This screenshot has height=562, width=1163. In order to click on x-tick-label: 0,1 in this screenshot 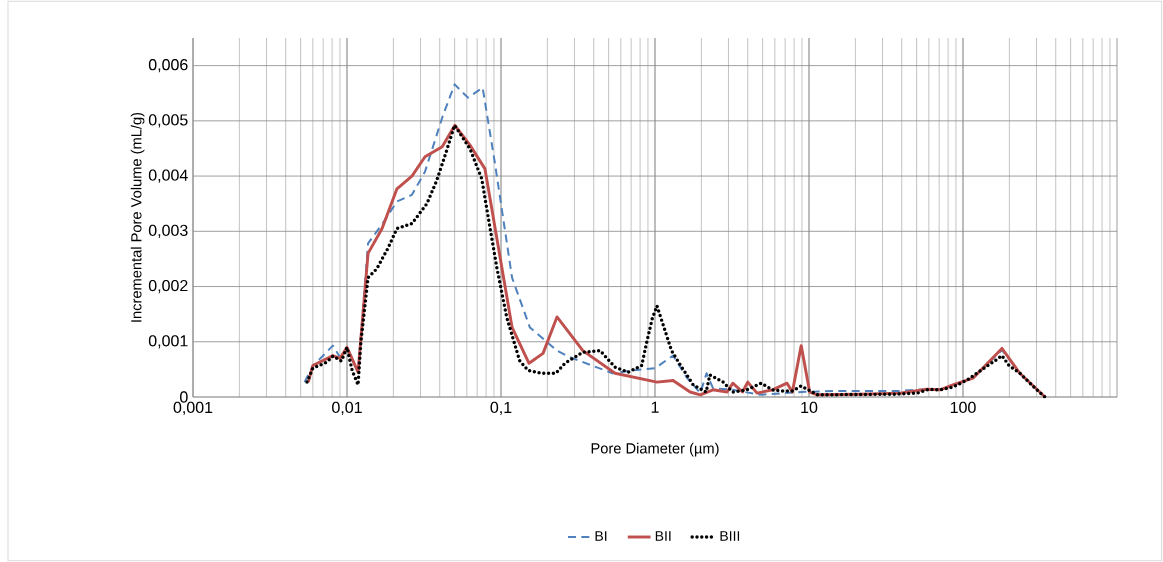, I will do `click(501, 408)`.